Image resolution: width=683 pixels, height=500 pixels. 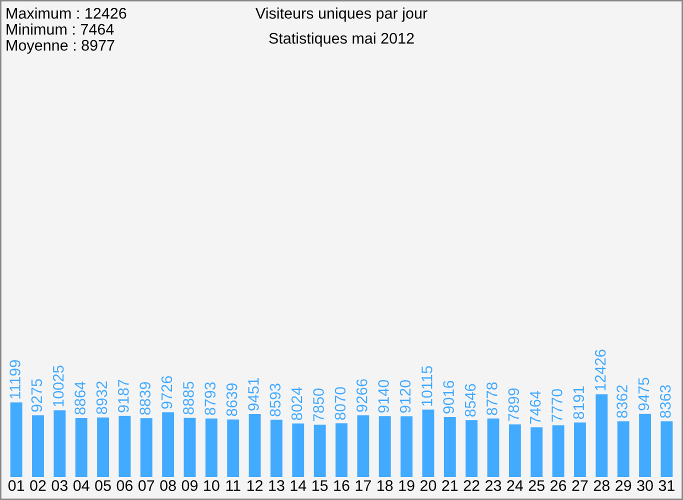 What do you see at coordinates (622, 401) in the screenshot?
I see `data-label: 8362` at bounding box center [622, 401].